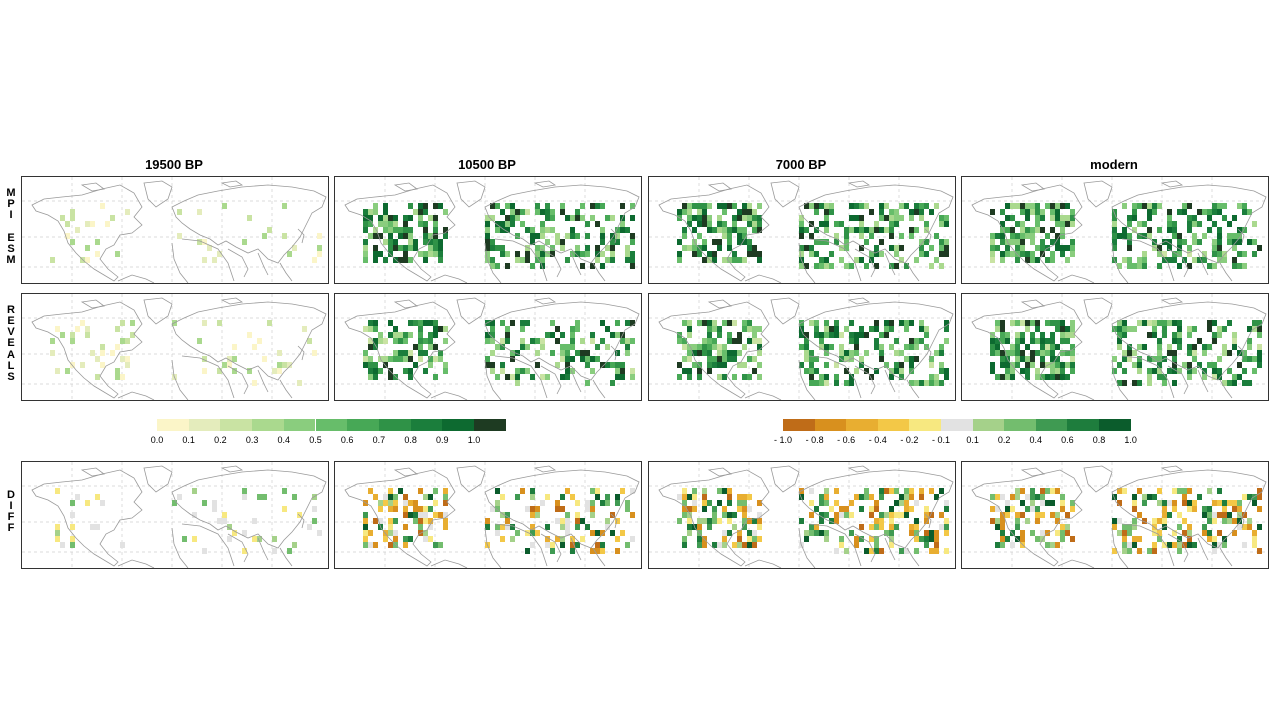 The height and width of the screenshot is (720, 1280). What do you see at coordinates (442, 440) in the screenshot?
I see `colorbar-tick-label: 0.9` at bounding box center [442, 440].